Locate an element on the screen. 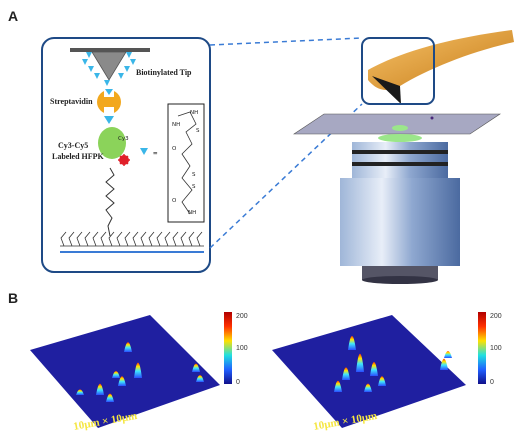  chem-letter-7: O is located at coordinates (174, 201).